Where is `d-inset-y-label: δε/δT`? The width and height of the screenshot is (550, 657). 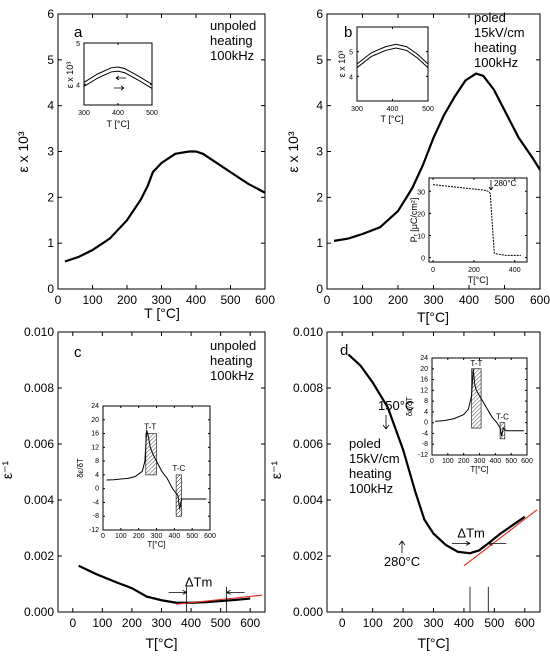
d-inset-y-label: δε/δT is located at coordinates (409, 407).